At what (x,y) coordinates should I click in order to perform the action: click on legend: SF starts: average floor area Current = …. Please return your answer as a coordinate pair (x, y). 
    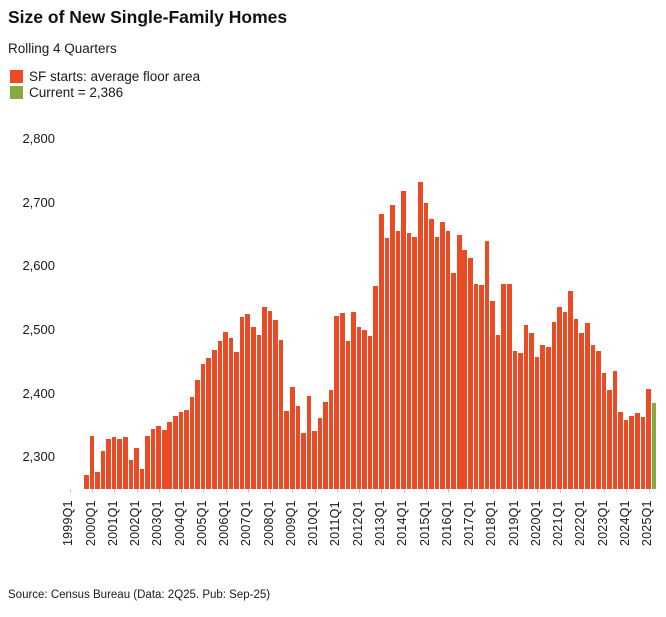
    Looking at the image, I should click on (105, 84).